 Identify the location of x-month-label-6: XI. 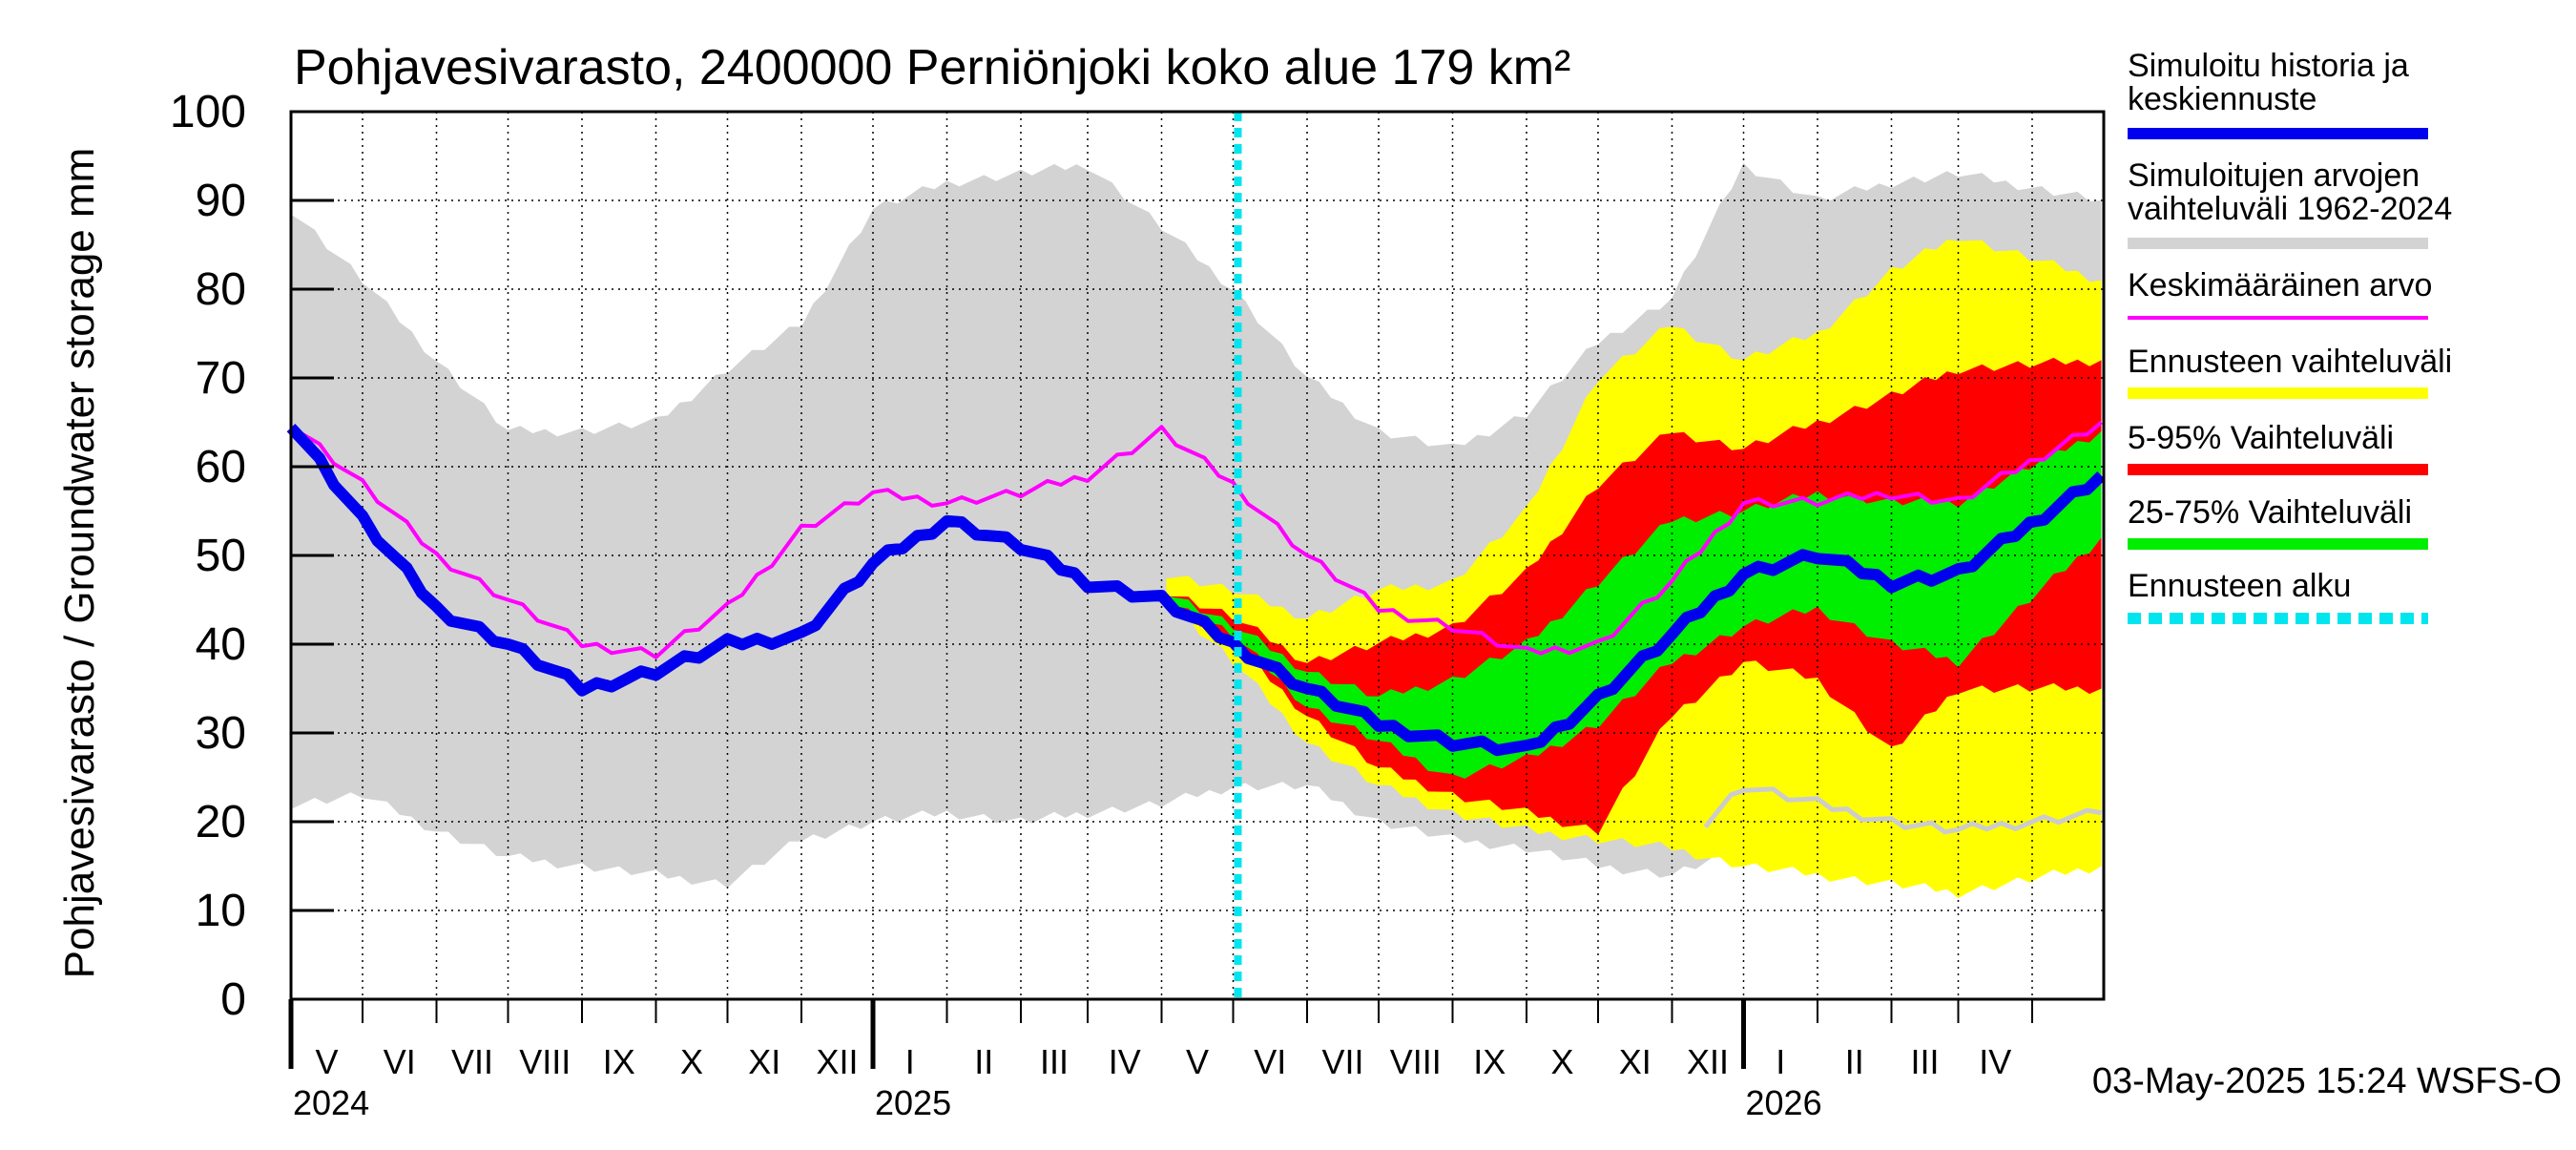
(764, 1061).